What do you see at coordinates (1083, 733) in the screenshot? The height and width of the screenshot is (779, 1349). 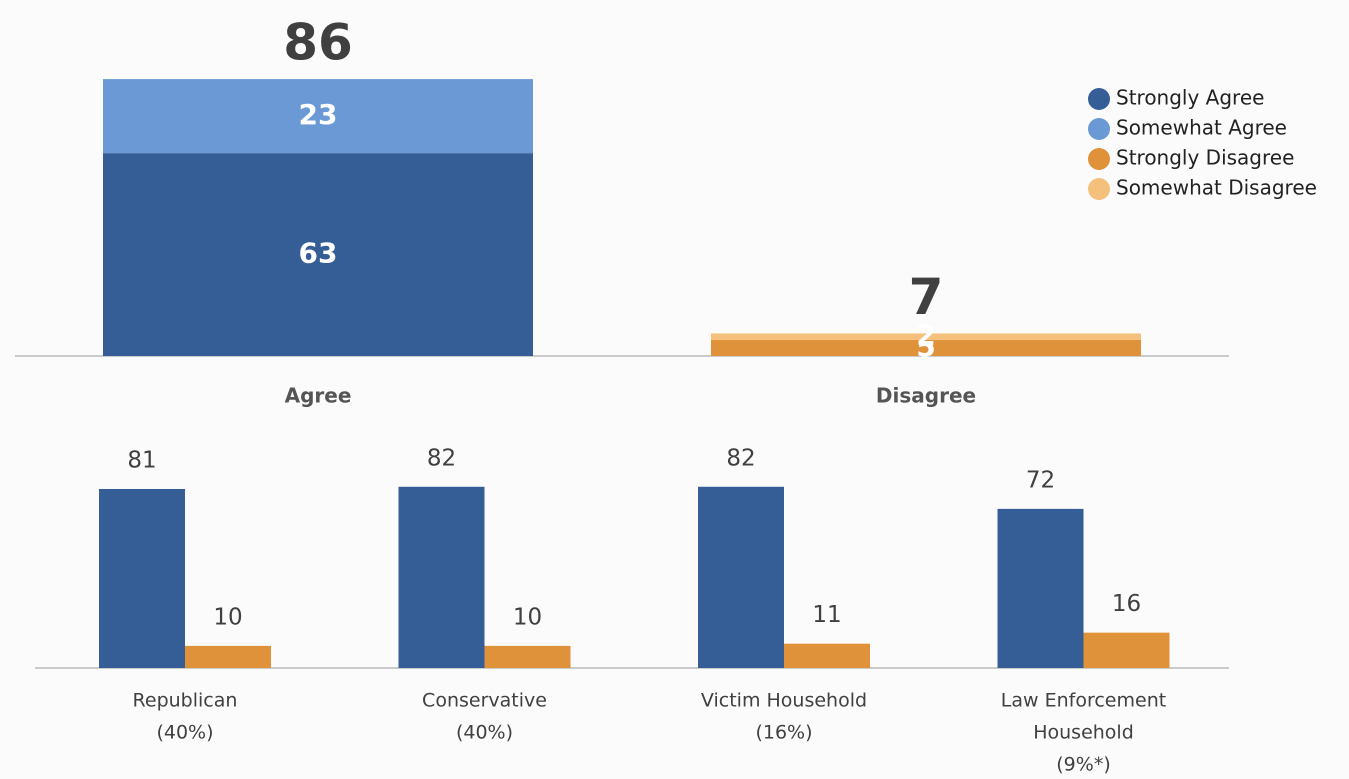 I see `category-label: Household` at bounding box center [1083, 733].